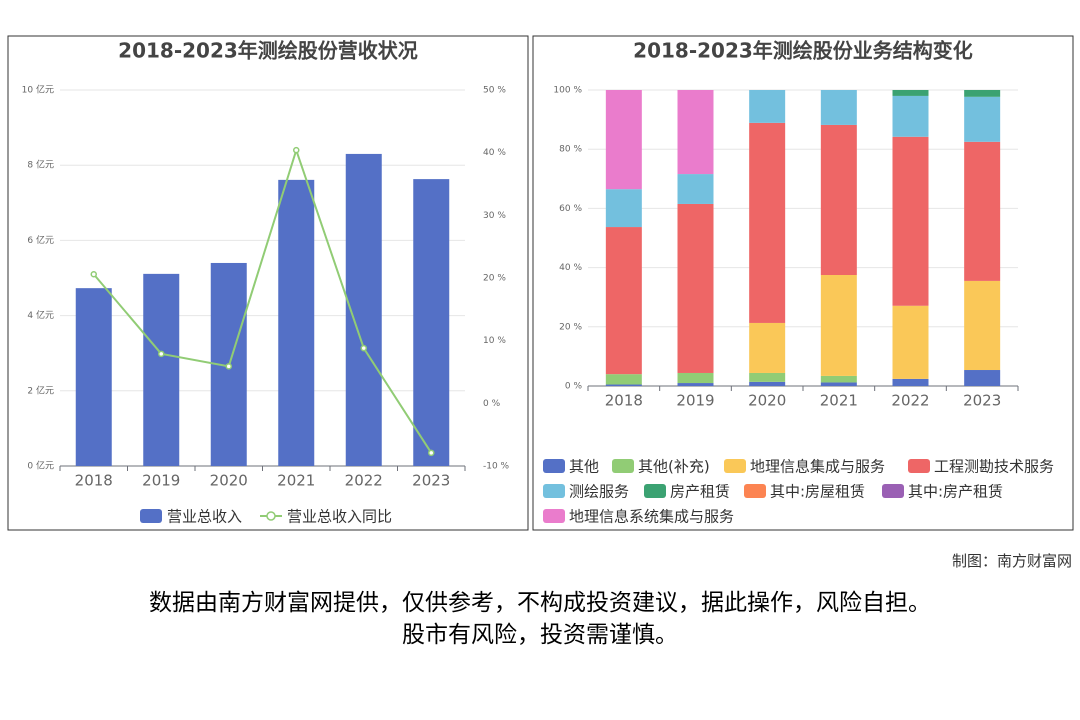  Describe the element at coordinates (674, 467) in the screenshot. I see `legend-label: 其他(补充)` at that location.